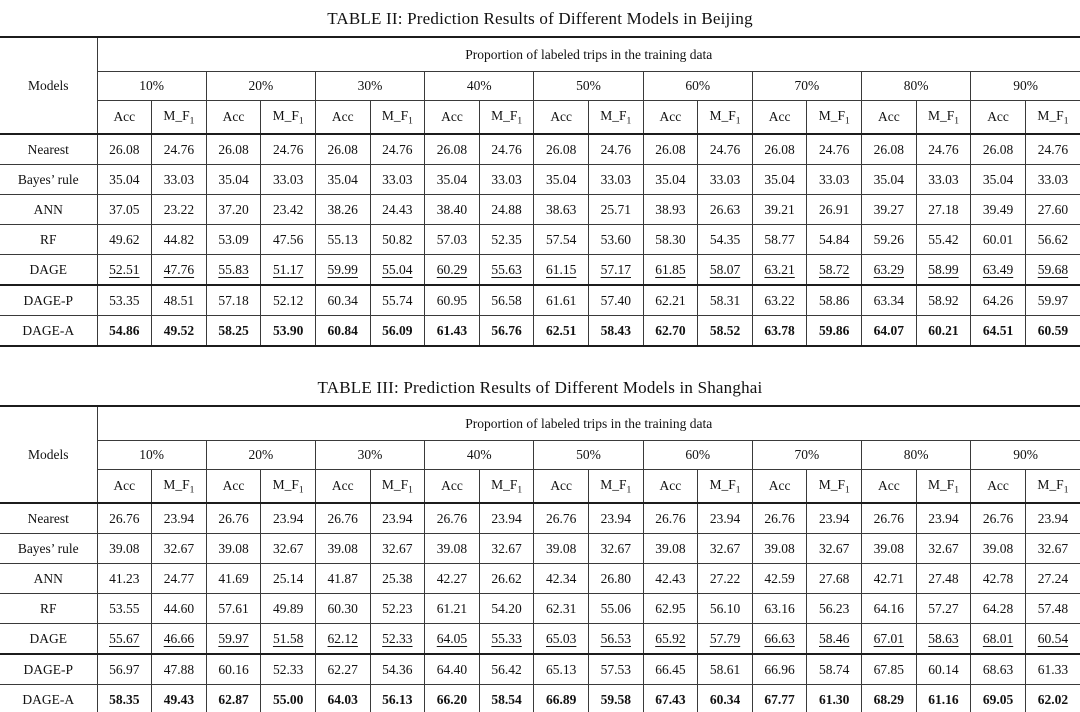  What do you see at coordinates (179, 638) in the screenshot?
I see `value-cell: 46.66` at bounding box center [179, 638].